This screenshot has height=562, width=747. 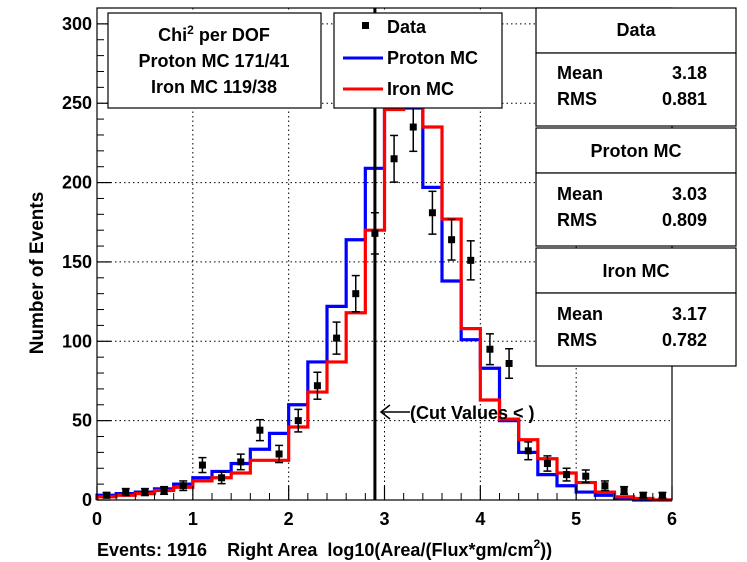 I want to click on stats-data-body-frame, so click(x=636, y=89).